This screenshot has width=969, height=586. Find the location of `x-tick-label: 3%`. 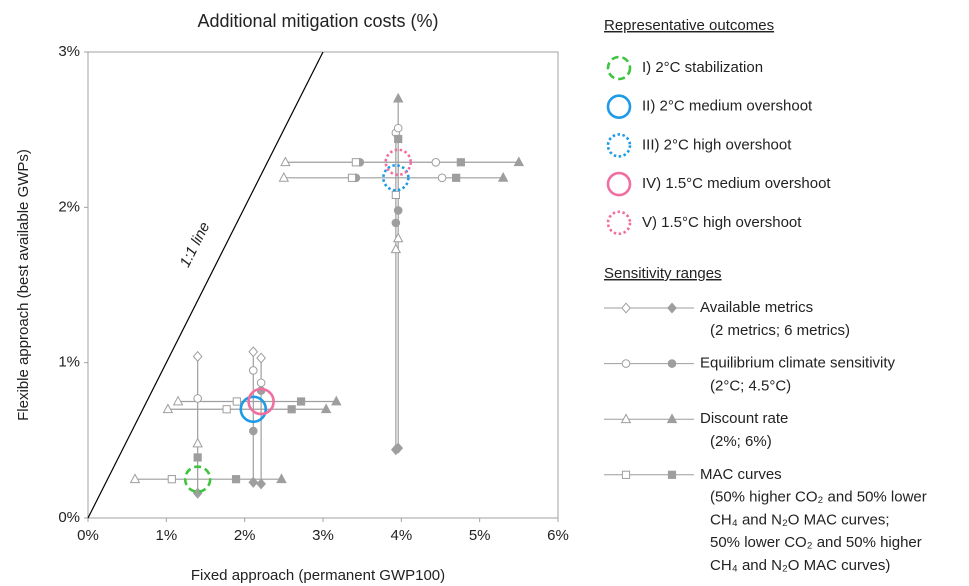

x-tick-label: 3% is located at coordinates (323, 535).